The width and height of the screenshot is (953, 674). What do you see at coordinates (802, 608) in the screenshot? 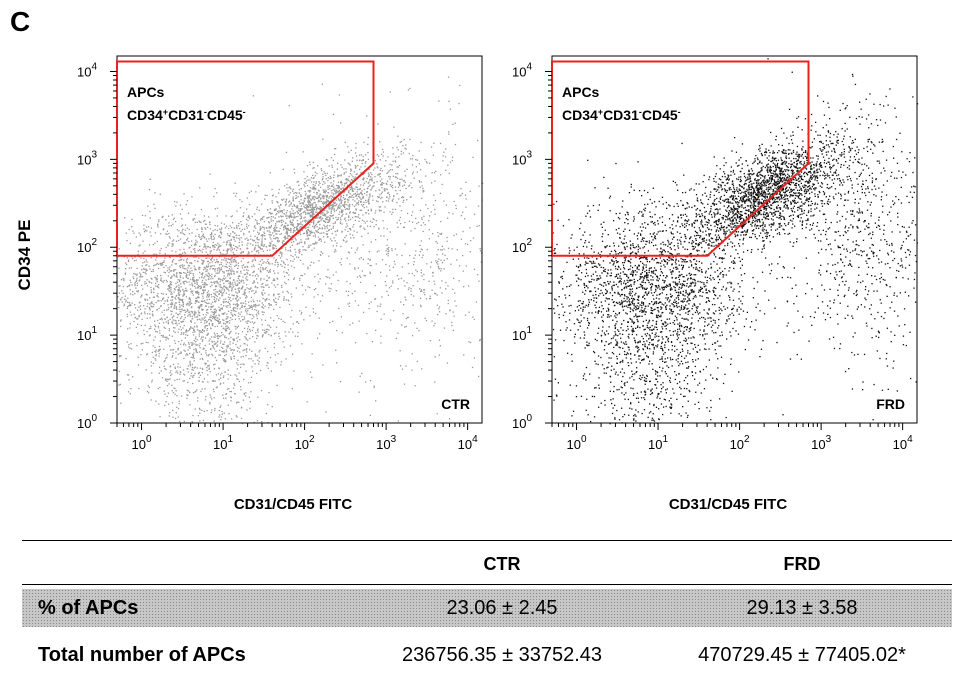
I see `cell-frd: 29.13 ± 3.58` at bounding box center [802, 608].